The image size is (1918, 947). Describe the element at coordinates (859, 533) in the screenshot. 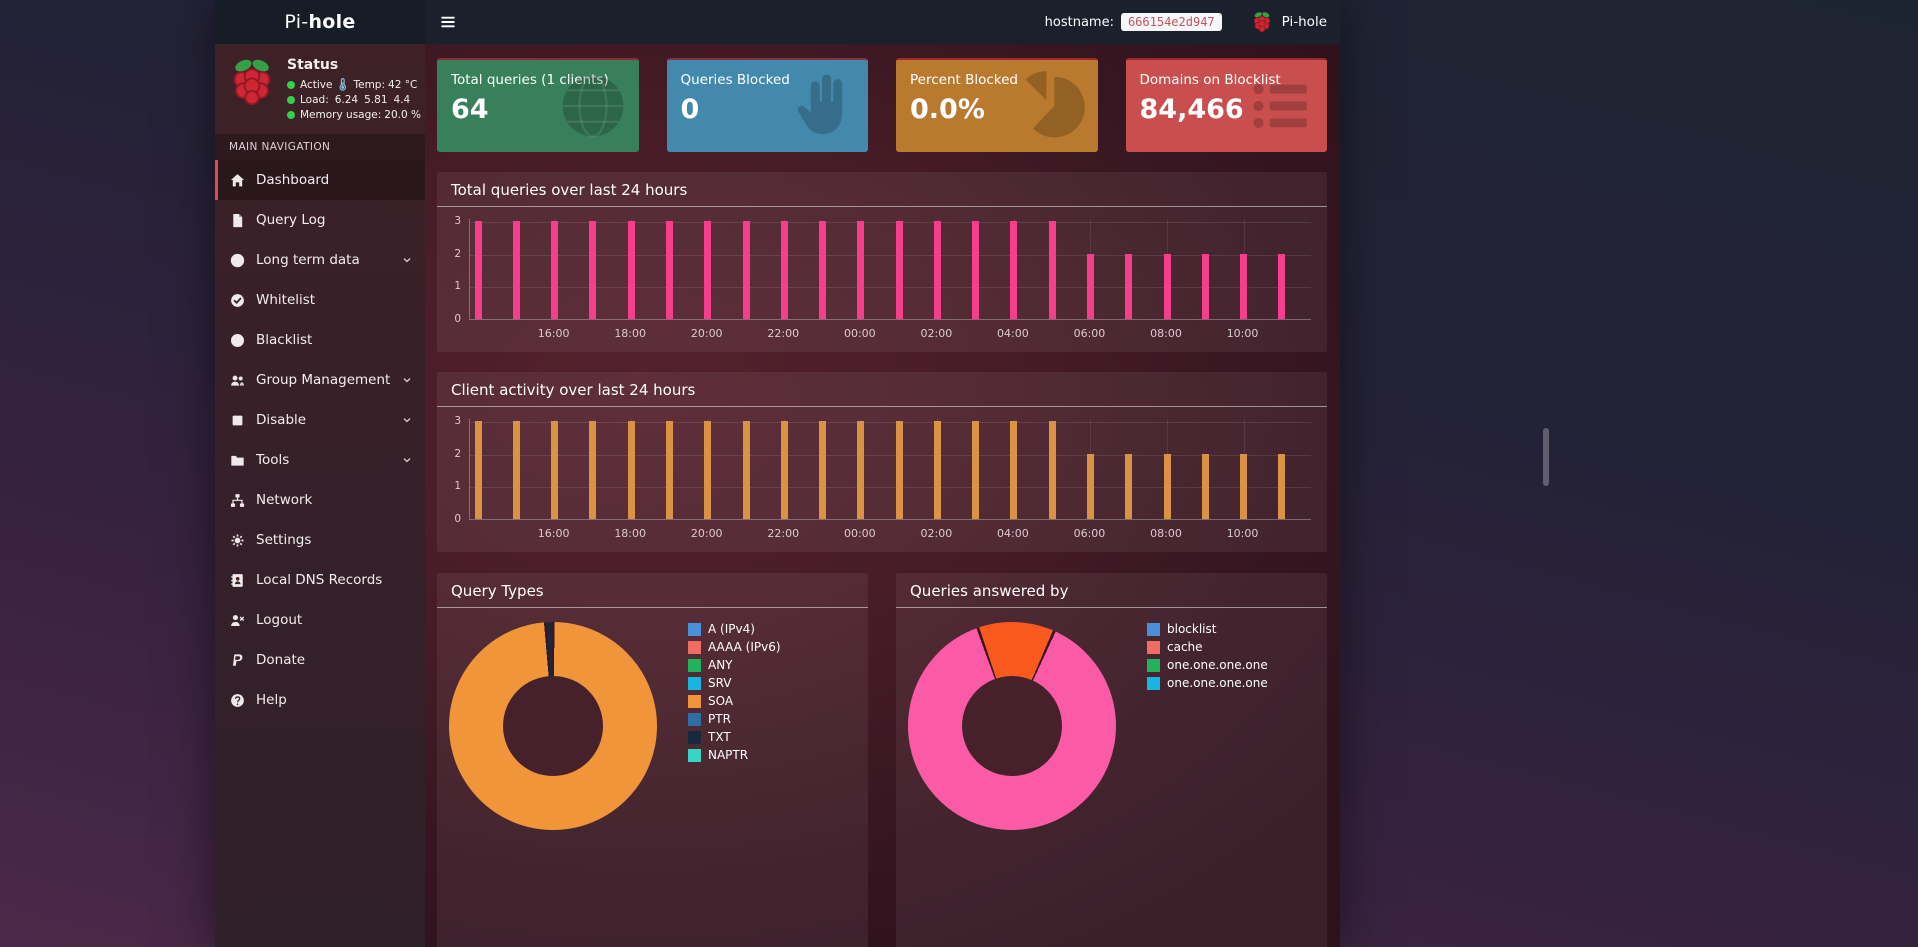

I see `x-axis-label: 00:00` at that location.